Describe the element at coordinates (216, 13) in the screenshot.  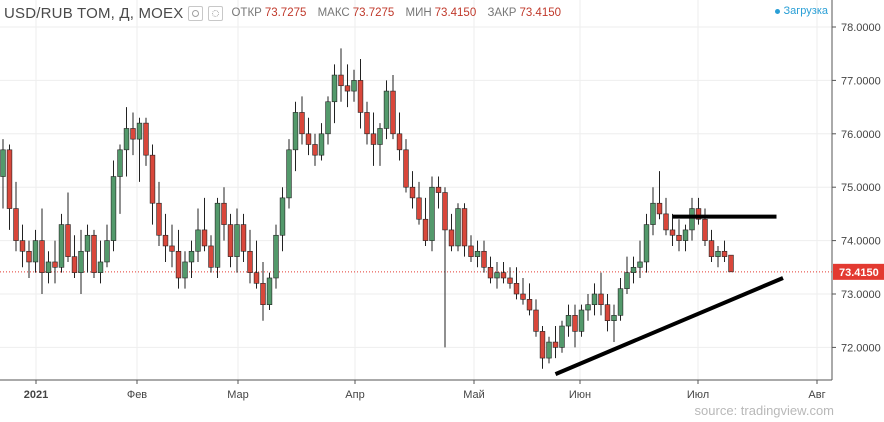
I see `gear-icon` at that location.